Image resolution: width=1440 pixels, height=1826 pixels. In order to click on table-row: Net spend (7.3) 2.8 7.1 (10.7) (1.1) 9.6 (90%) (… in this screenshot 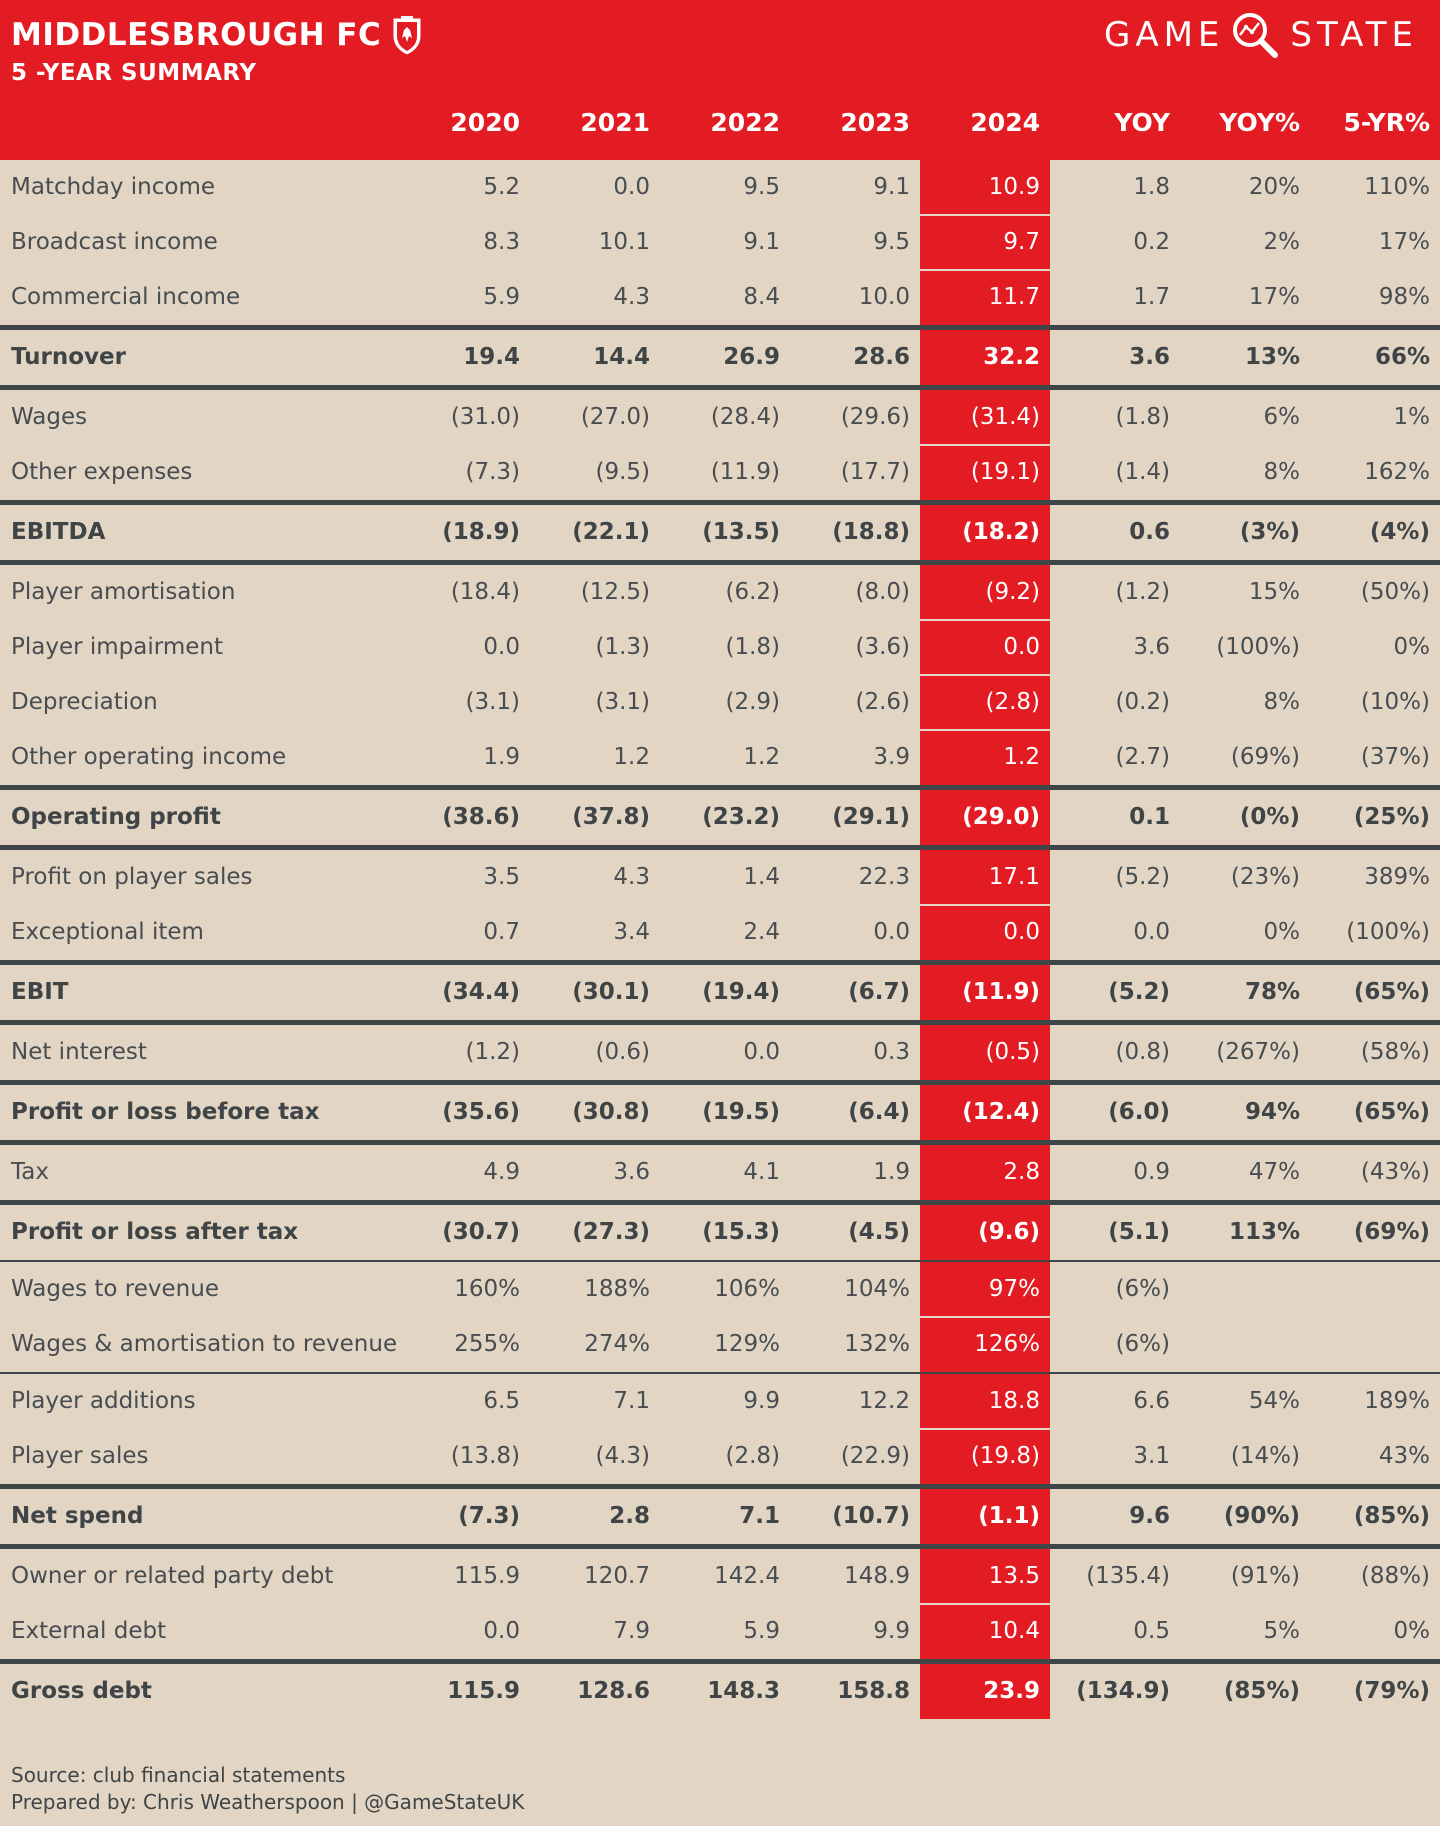, I will do `click(720, 1516)`.